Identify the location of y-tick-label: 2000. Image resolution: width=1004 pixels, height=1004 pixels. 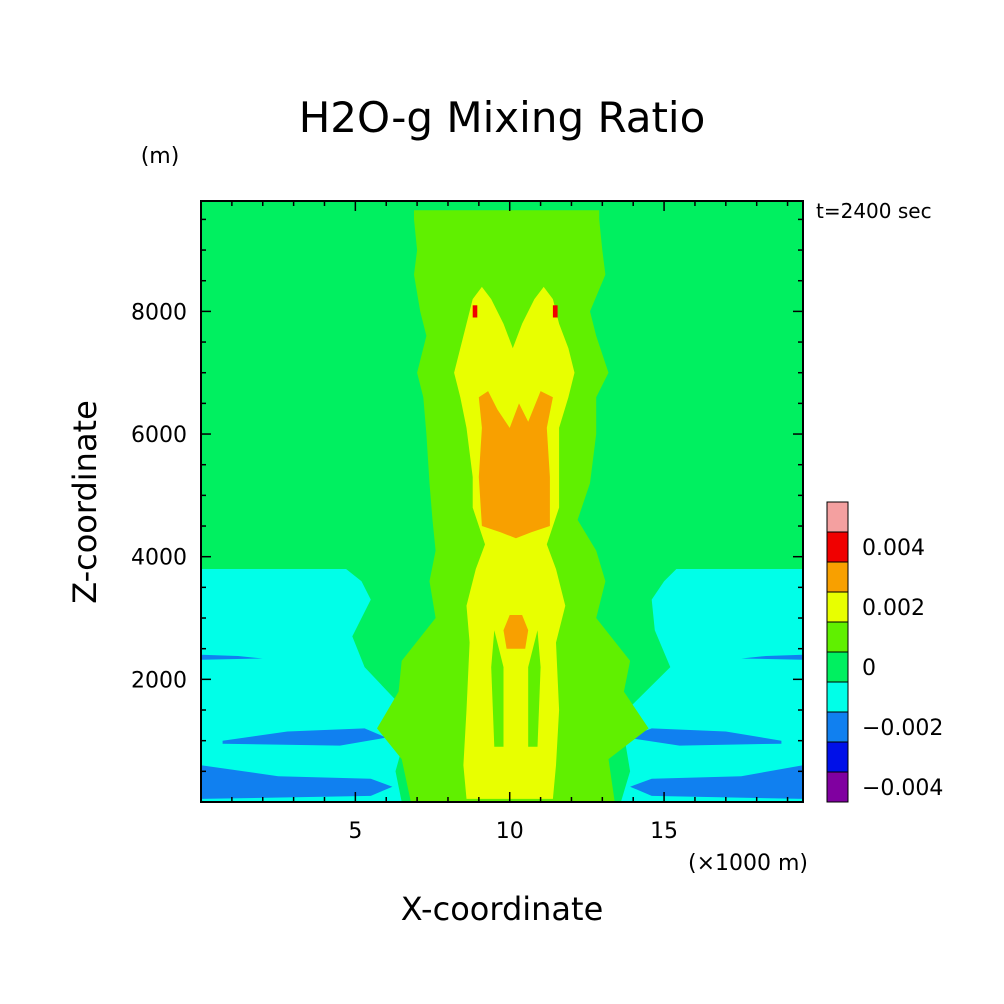
(159, 680).